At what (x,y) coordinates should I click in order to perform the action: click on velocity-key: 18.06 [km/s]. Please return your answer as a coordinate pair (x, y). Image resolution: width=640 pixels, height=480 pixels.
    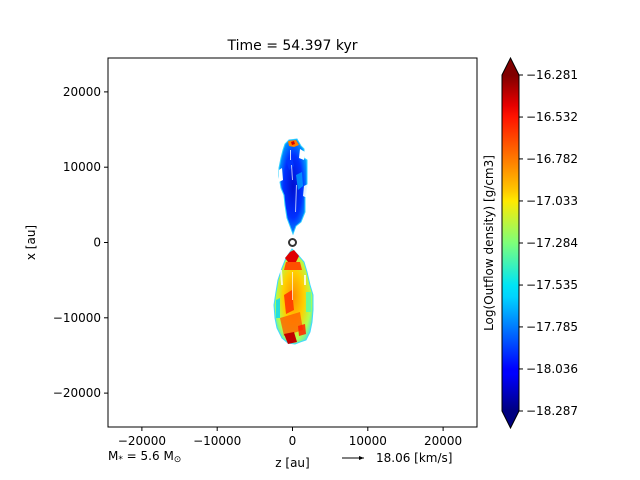
    Looking at the image, I should click on (397, 458).